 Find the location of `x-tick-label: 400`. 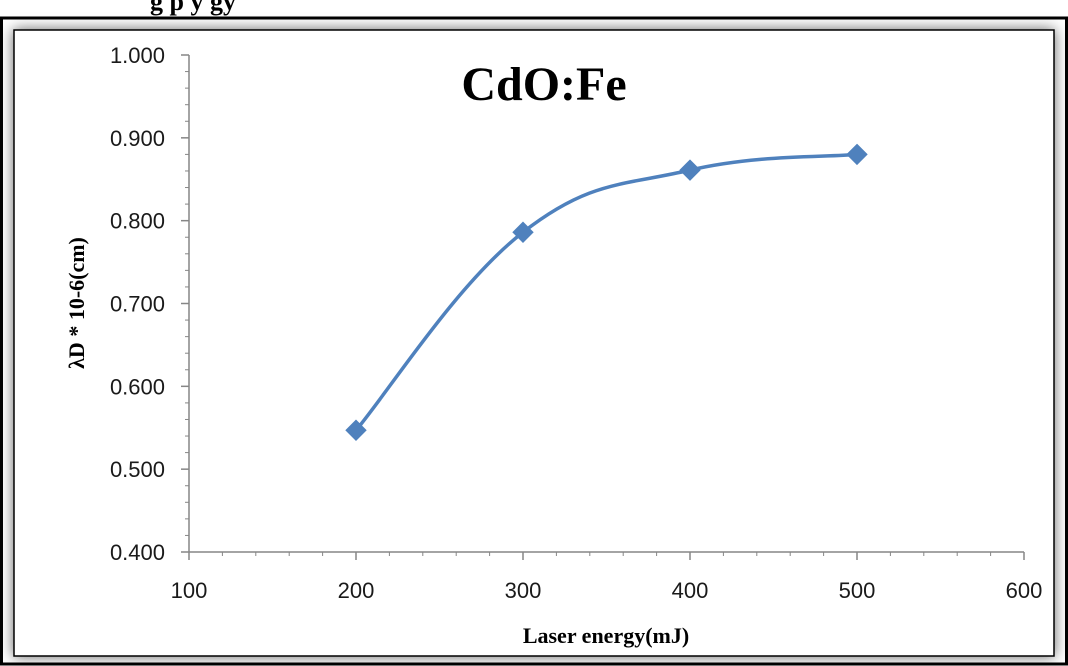

x-tick-label: 400 is located at coordinates (690, 590).